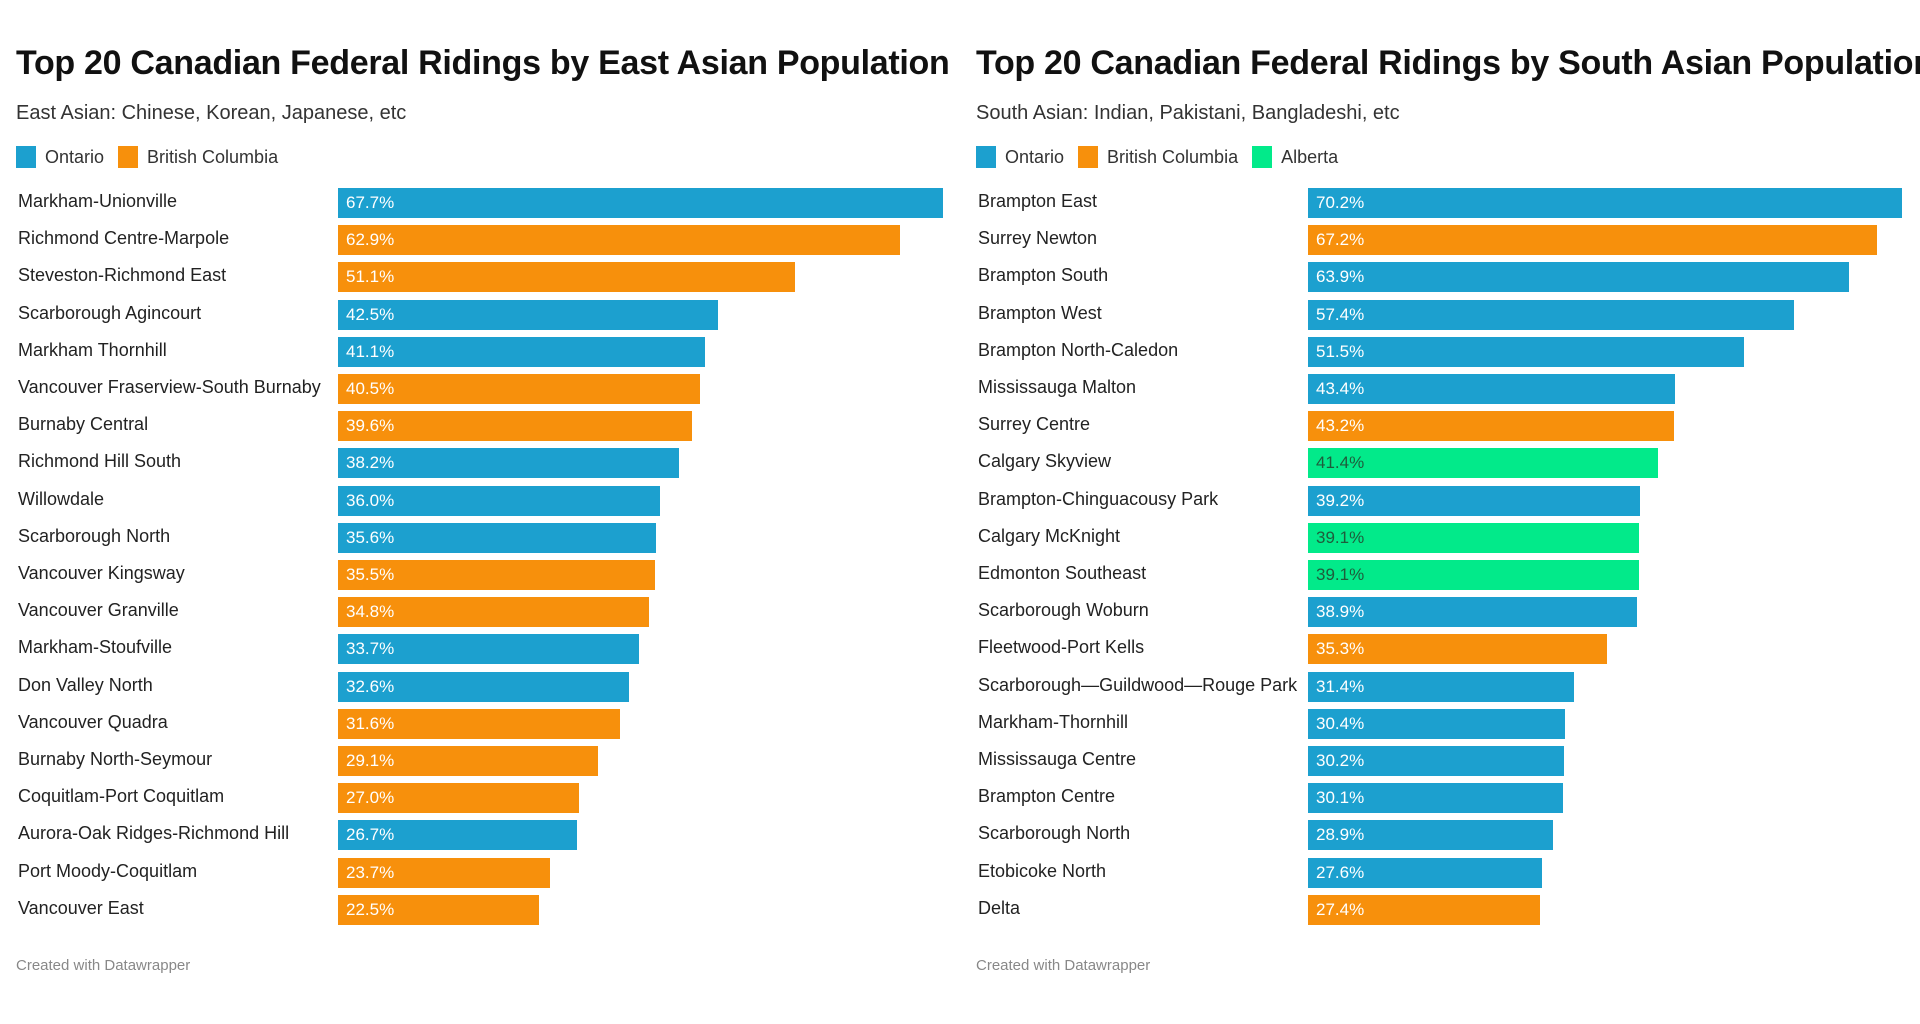 The height and width of the screenshot is (1024, 1920). What do you see at coordinates (1441, 686) in the screenshot?
I see `bar: 31.4%` at bounding box center [1441, 686].